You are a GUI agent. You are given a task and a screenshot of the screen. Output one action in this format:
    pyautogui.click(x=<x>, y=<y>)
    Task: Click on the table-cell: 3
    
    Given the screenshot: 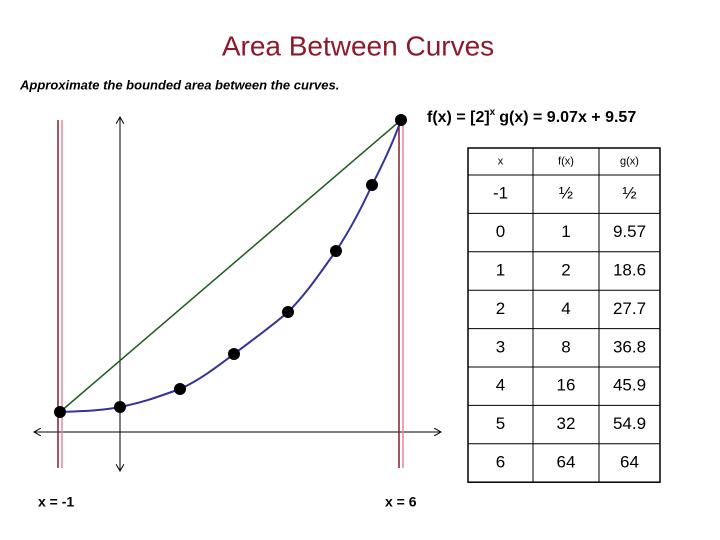 What is the action you would take?
    pyautogui.click(x=500, y=346)
    